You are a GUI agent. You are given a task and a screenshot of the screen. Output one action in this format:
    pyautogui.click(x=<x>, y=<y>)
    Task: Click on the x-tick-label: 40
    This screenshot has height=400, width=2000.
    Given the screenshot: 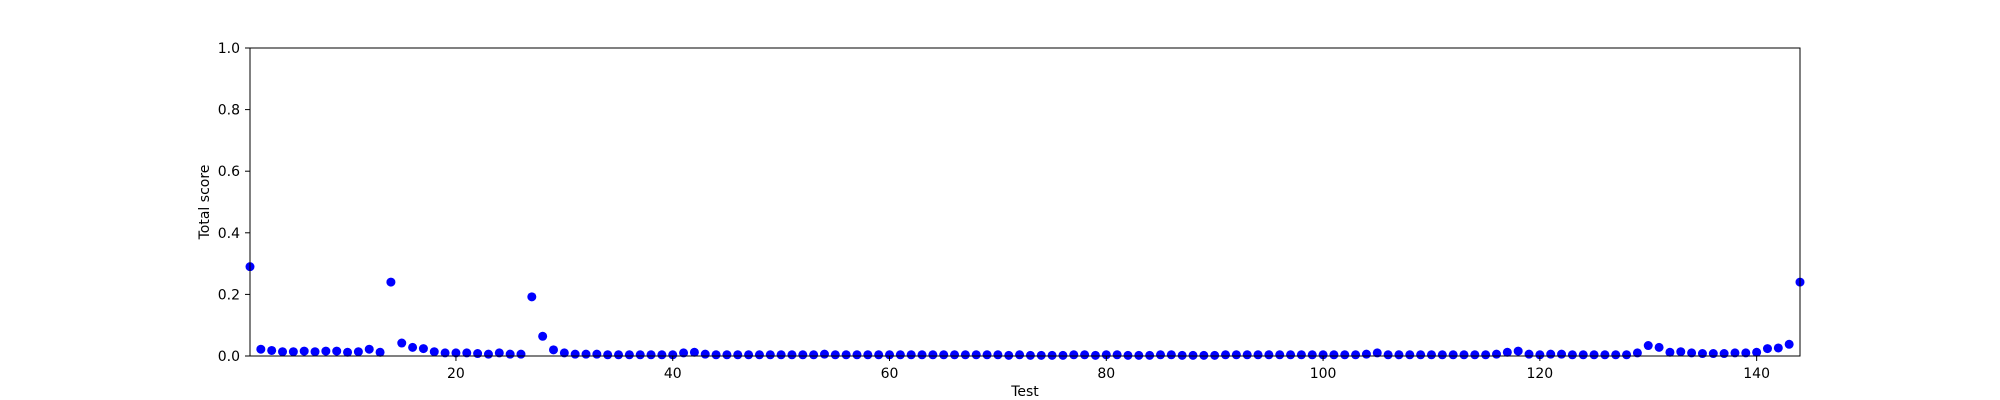 What is the action you would take?
    pyautogui.click(x=673, y=374)
    